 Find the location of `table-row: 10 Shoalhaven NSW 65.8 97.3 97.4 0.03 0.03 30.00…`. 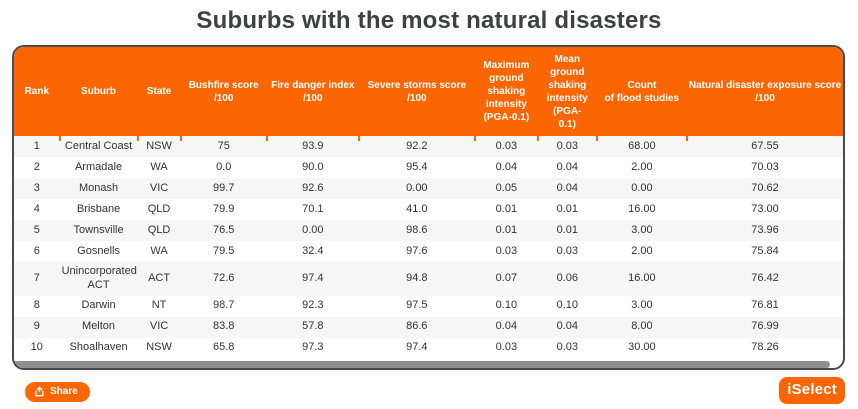

table-row: 10 Shoalhaven NSW 65.8 97.3 97.4 0.03 0.03 30.00… is located at coordinates (428, 348).